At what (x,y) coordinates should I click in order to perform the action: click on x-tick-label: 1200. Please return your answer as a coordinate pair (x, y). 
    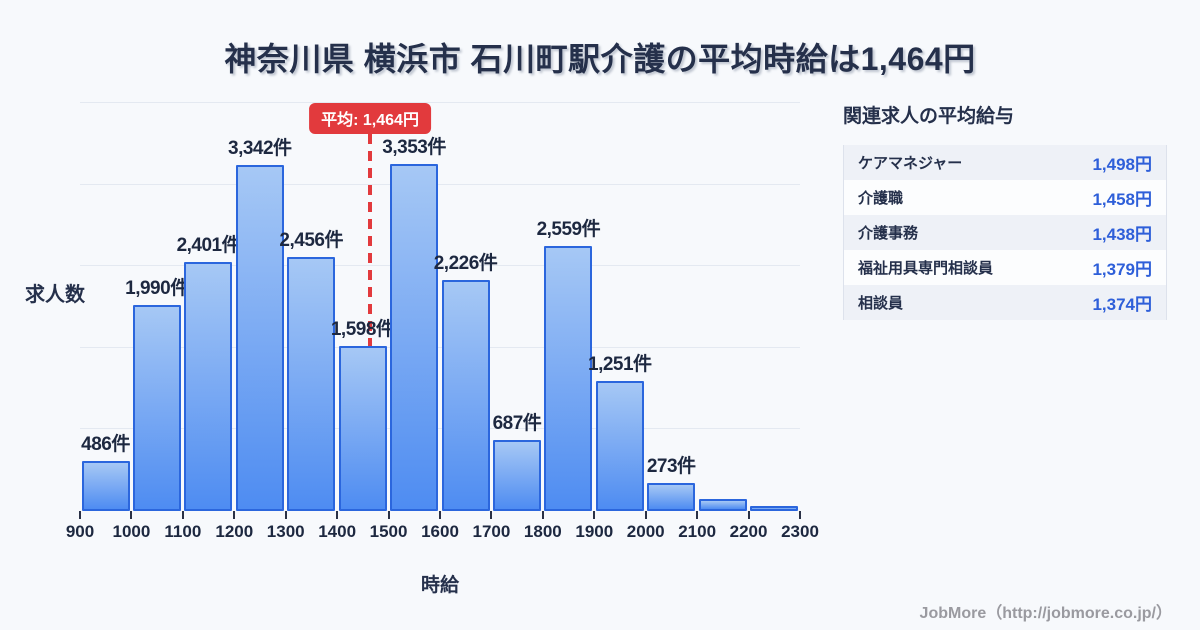
    Looking at the image, I should click on (234, 531).